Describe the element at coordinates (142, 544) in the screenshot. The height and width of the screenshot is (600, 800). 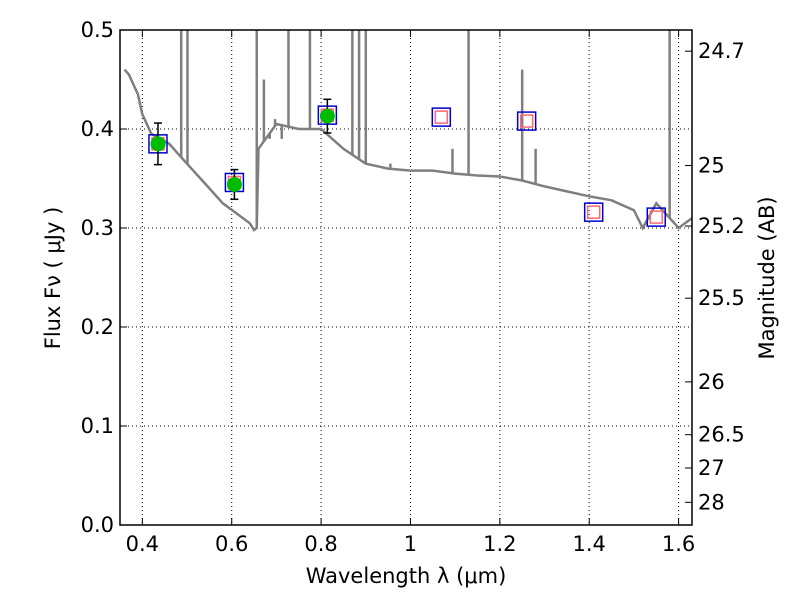
I see `x-tick-label: 0.4` at that location.